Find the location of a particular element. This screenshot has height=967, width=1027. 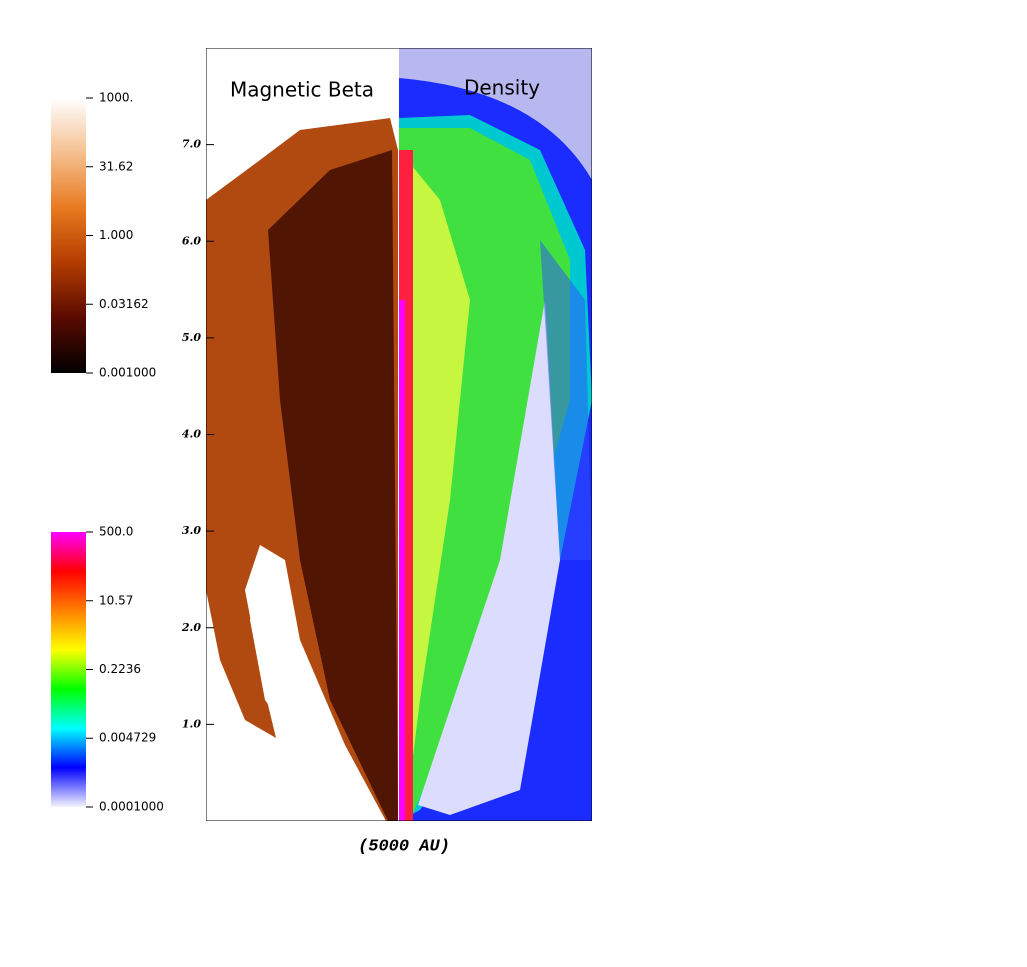

y-tick-label: 3.0 is located at coordinates (191, 530).